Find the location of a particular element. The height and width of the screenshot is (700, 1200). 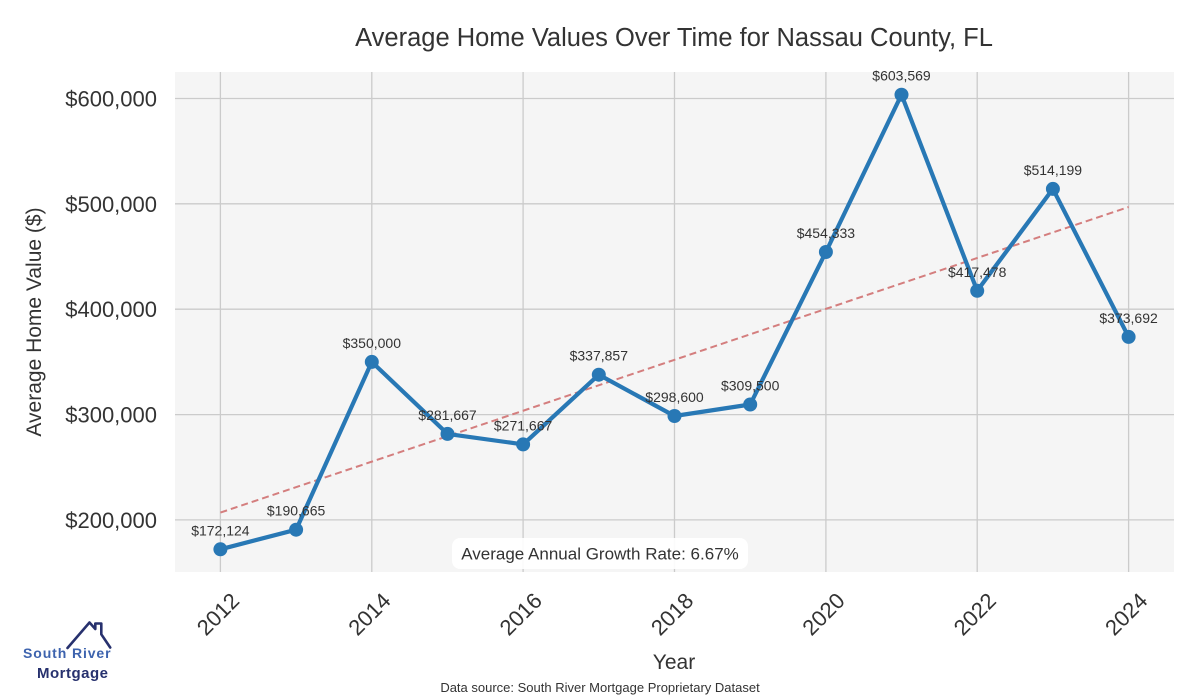

svg-text: $309,500 is located at coordinates (750, 386).